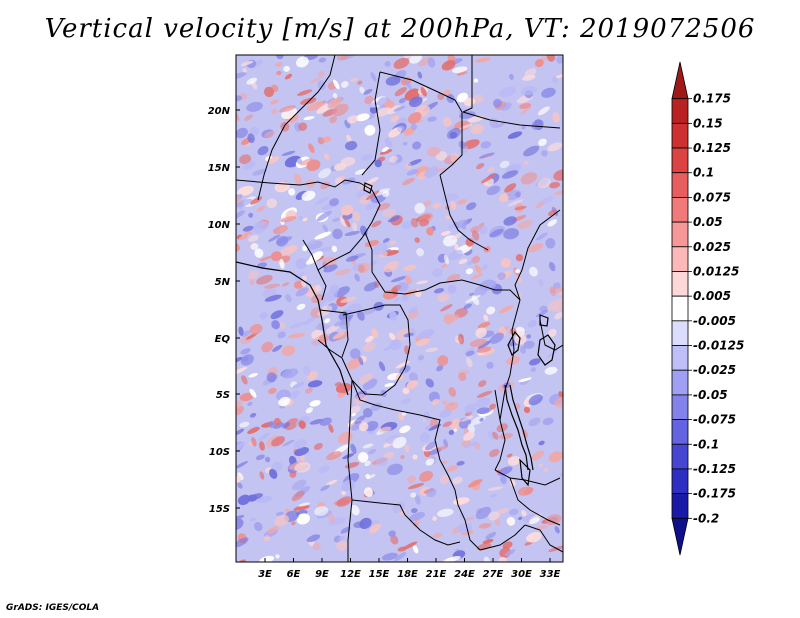  What do you see at coordinates (706, 518) in the screenshot?
I see `colorbar-label: -0.2` at bounding box center [706, 518].